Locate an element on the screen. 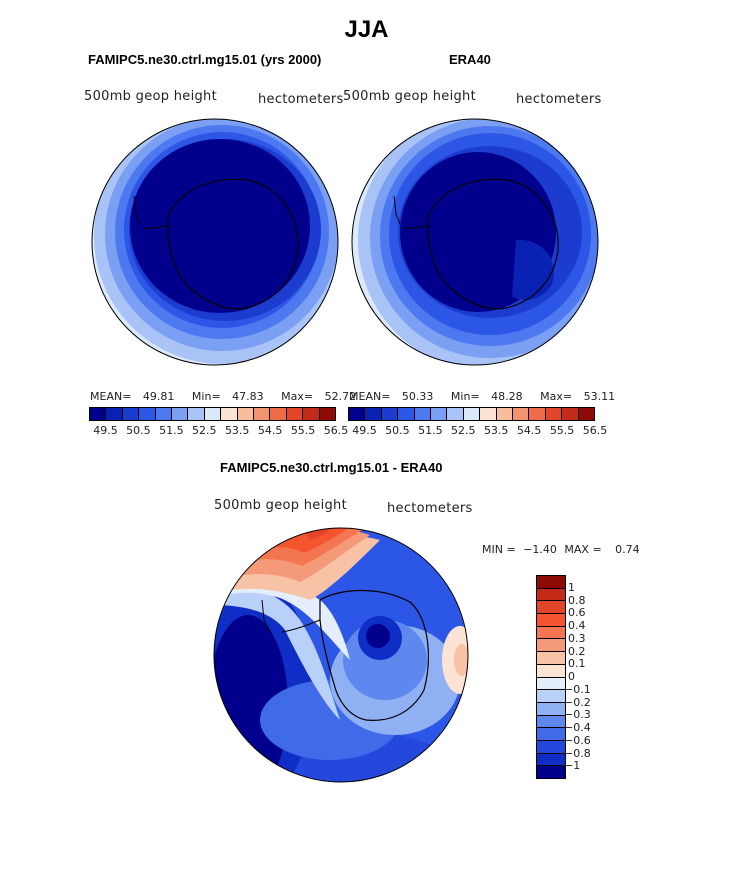 This screenshot has width=733, height=882. difference-units-label: hectometers is located at coordinates (430, 508).